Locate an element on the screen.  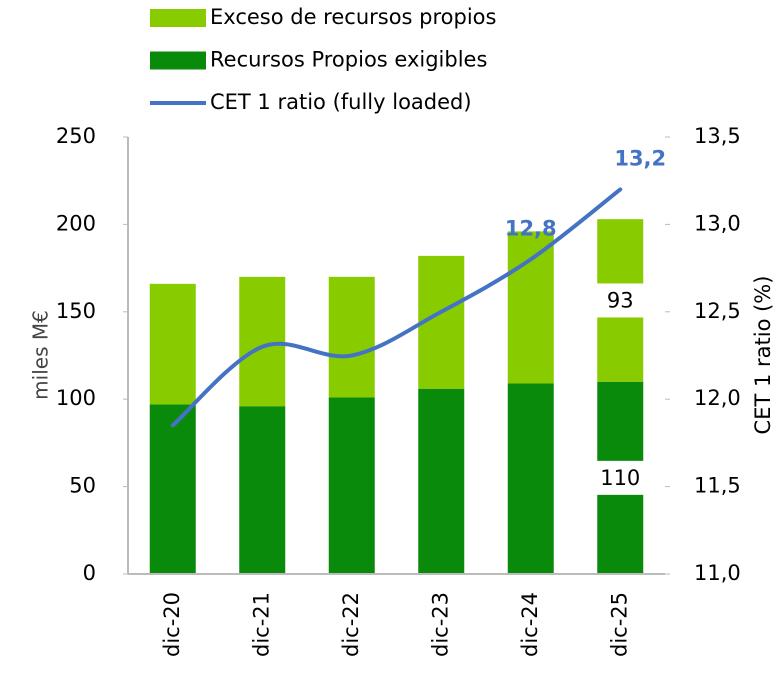
legend-label: Recursos Propios exigibles is located at coordinates (348, 60).